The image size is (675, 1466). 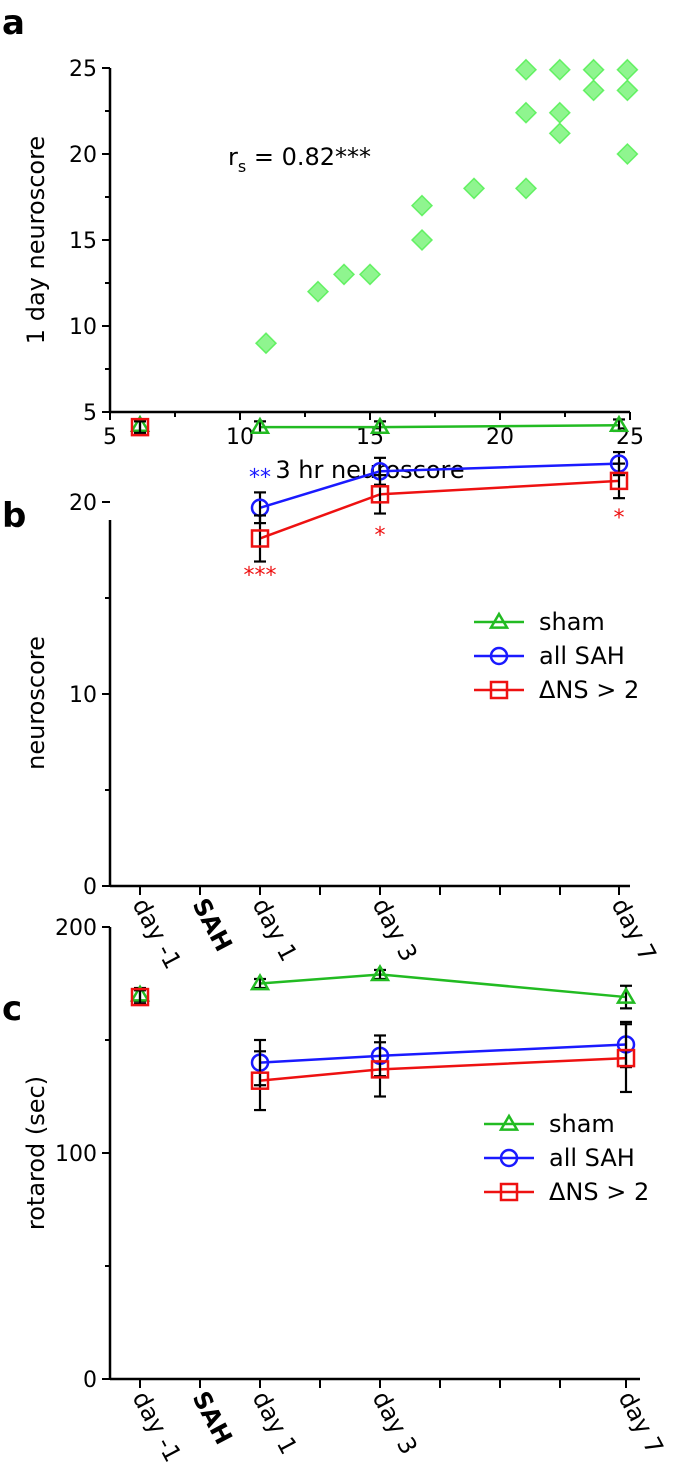 I want to click on x-tick-label-a: 5, so click(x=110, y=437).